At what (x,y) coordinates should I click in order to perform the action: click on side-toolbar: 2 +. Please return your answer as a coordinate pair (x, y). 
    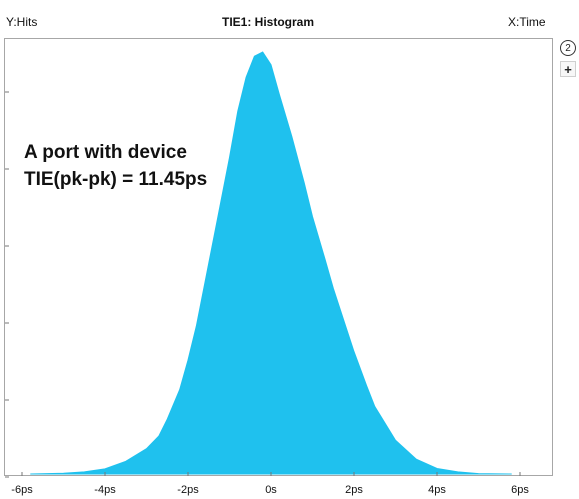
    Looking at the image, I should click on (569, 61).